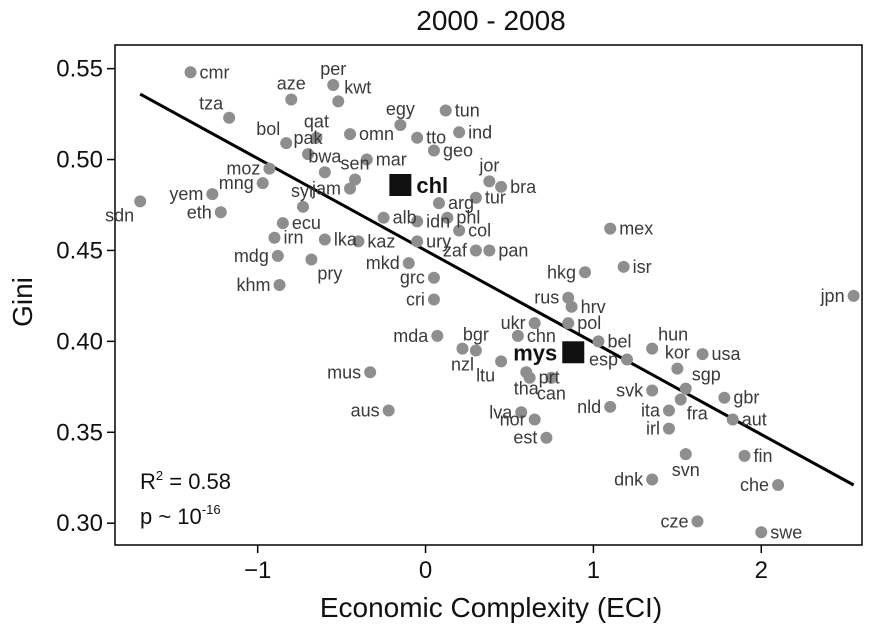 This screenshot has width=883, height=632. What do you see at coordinates (303, 191) in the screenshot?
I see `point-label-syr: syr` at bounding box center [303, 191].